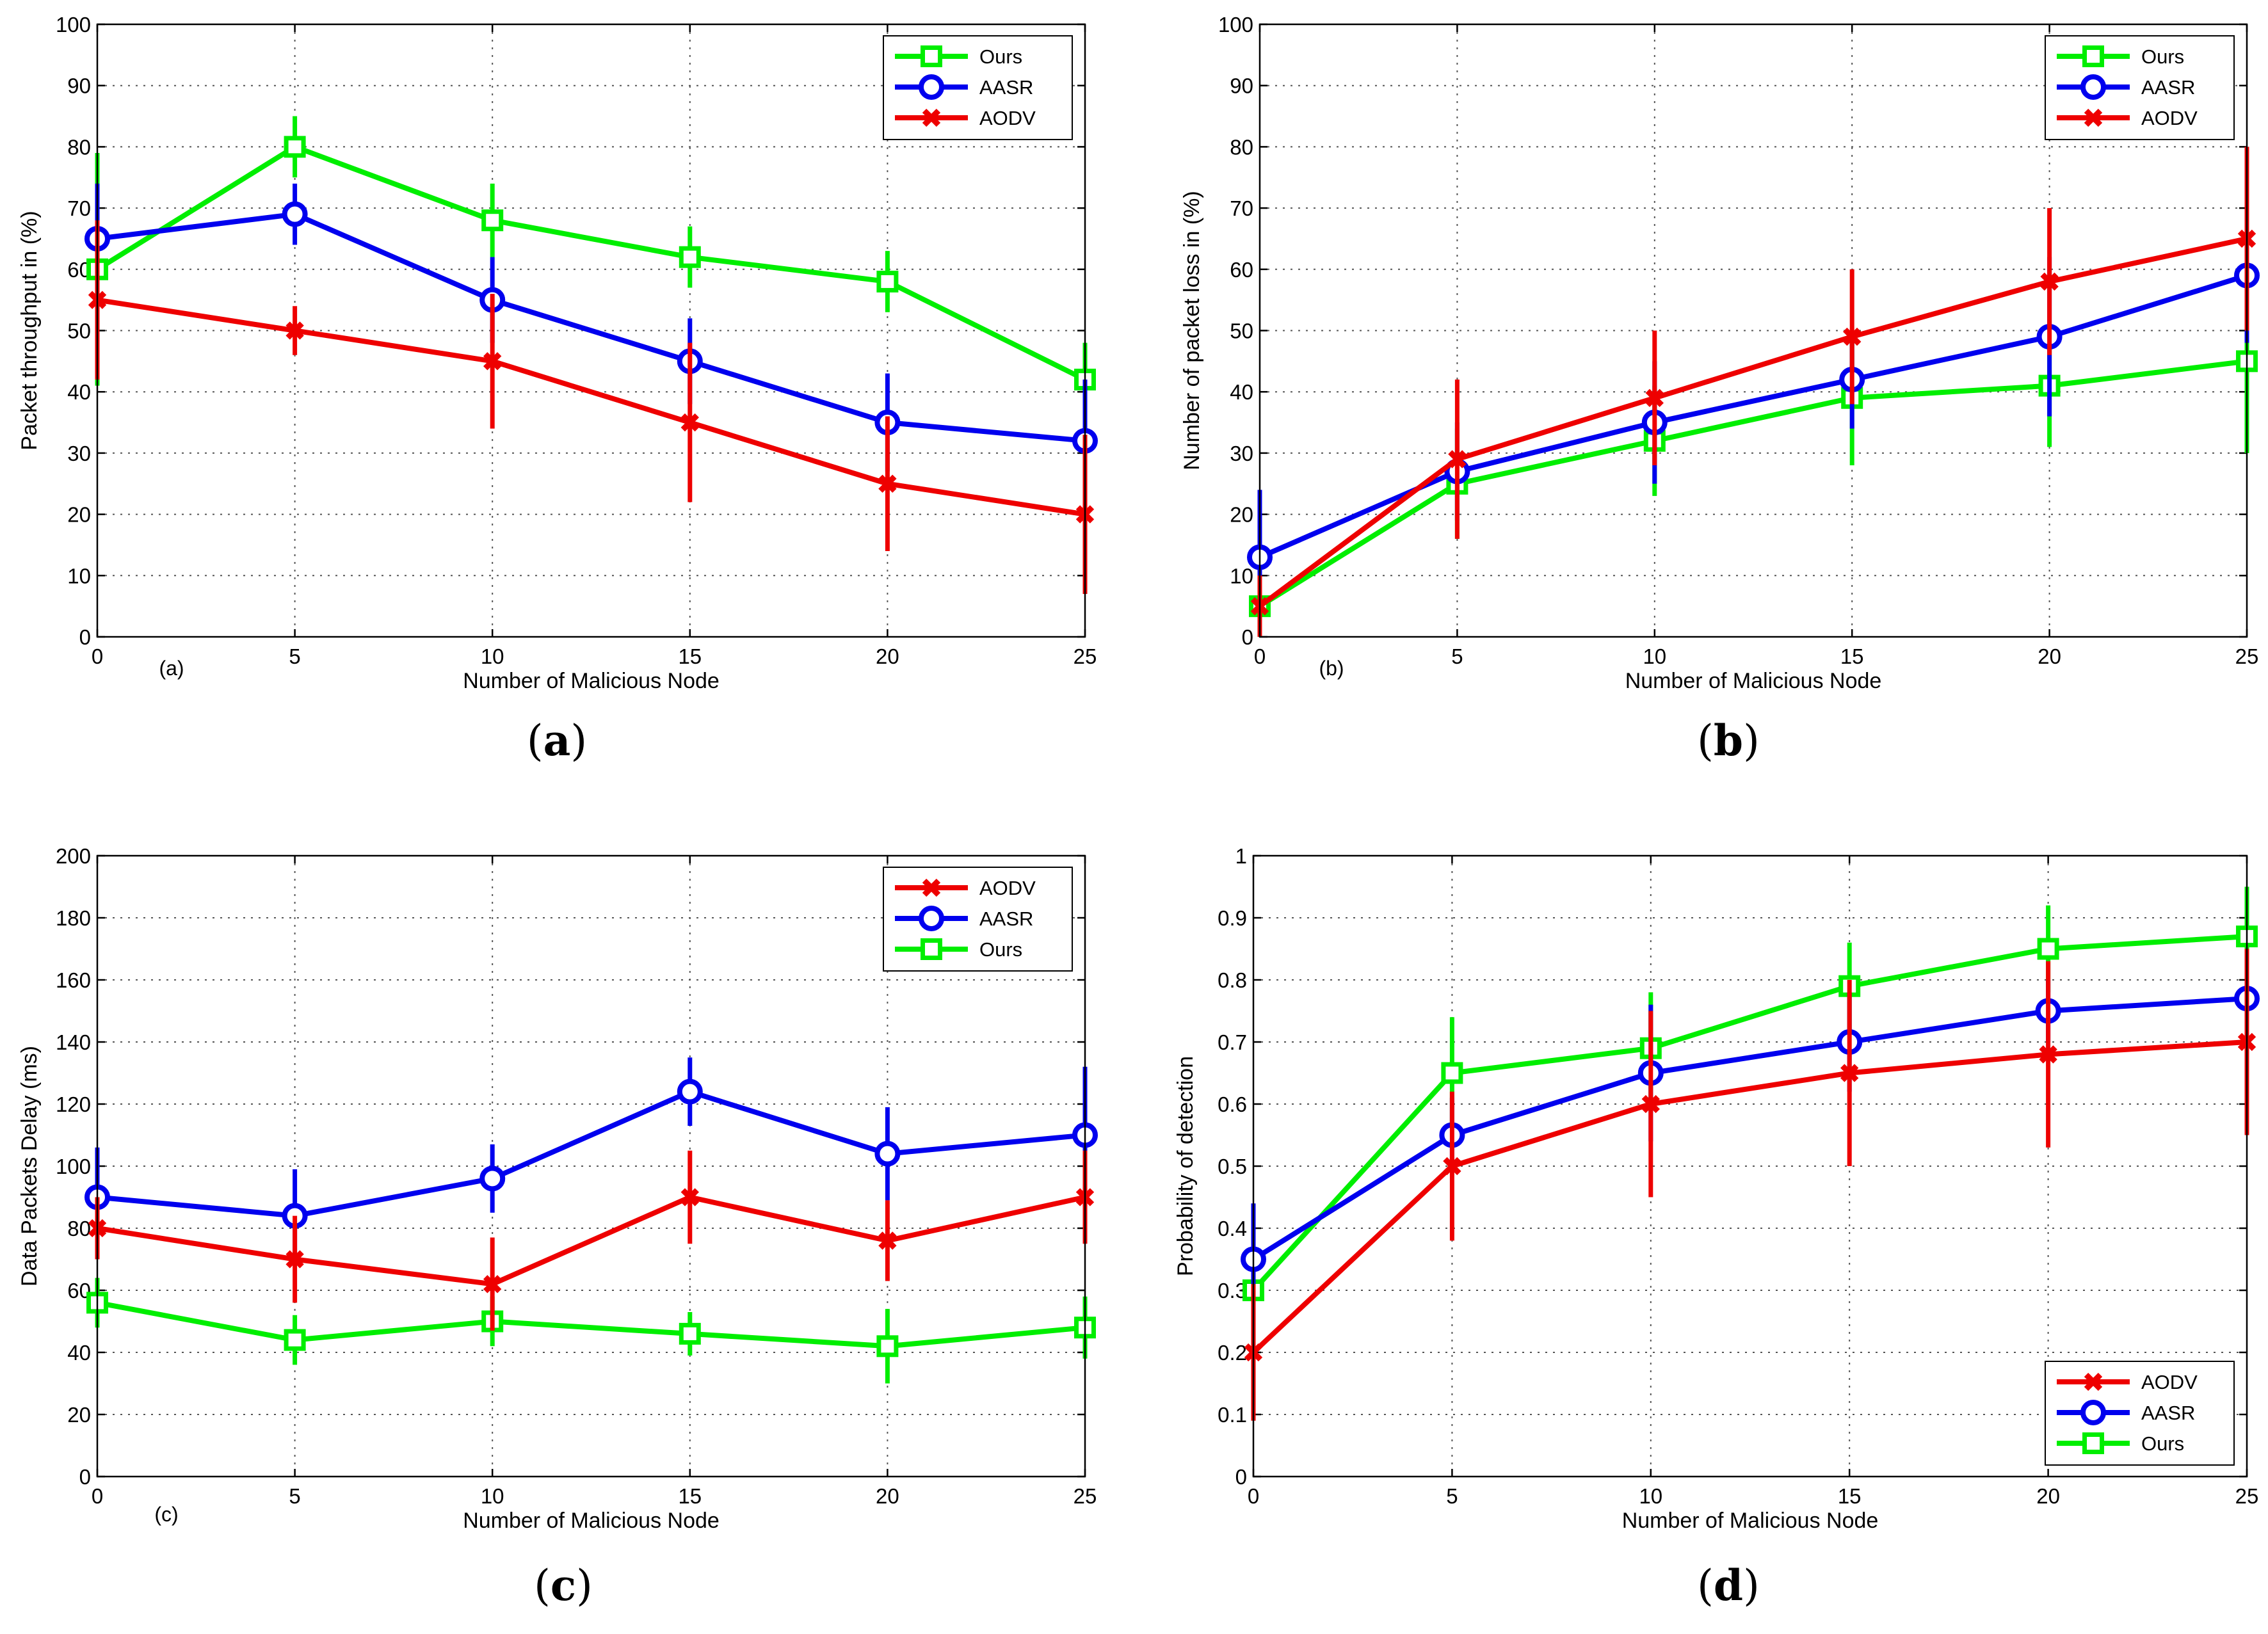 This screenshot has width=2268, height=1634. What do you see at coordinates (2140, 87) in the screenshot?
I see `legend-box` at bounding box center [2140, 87].